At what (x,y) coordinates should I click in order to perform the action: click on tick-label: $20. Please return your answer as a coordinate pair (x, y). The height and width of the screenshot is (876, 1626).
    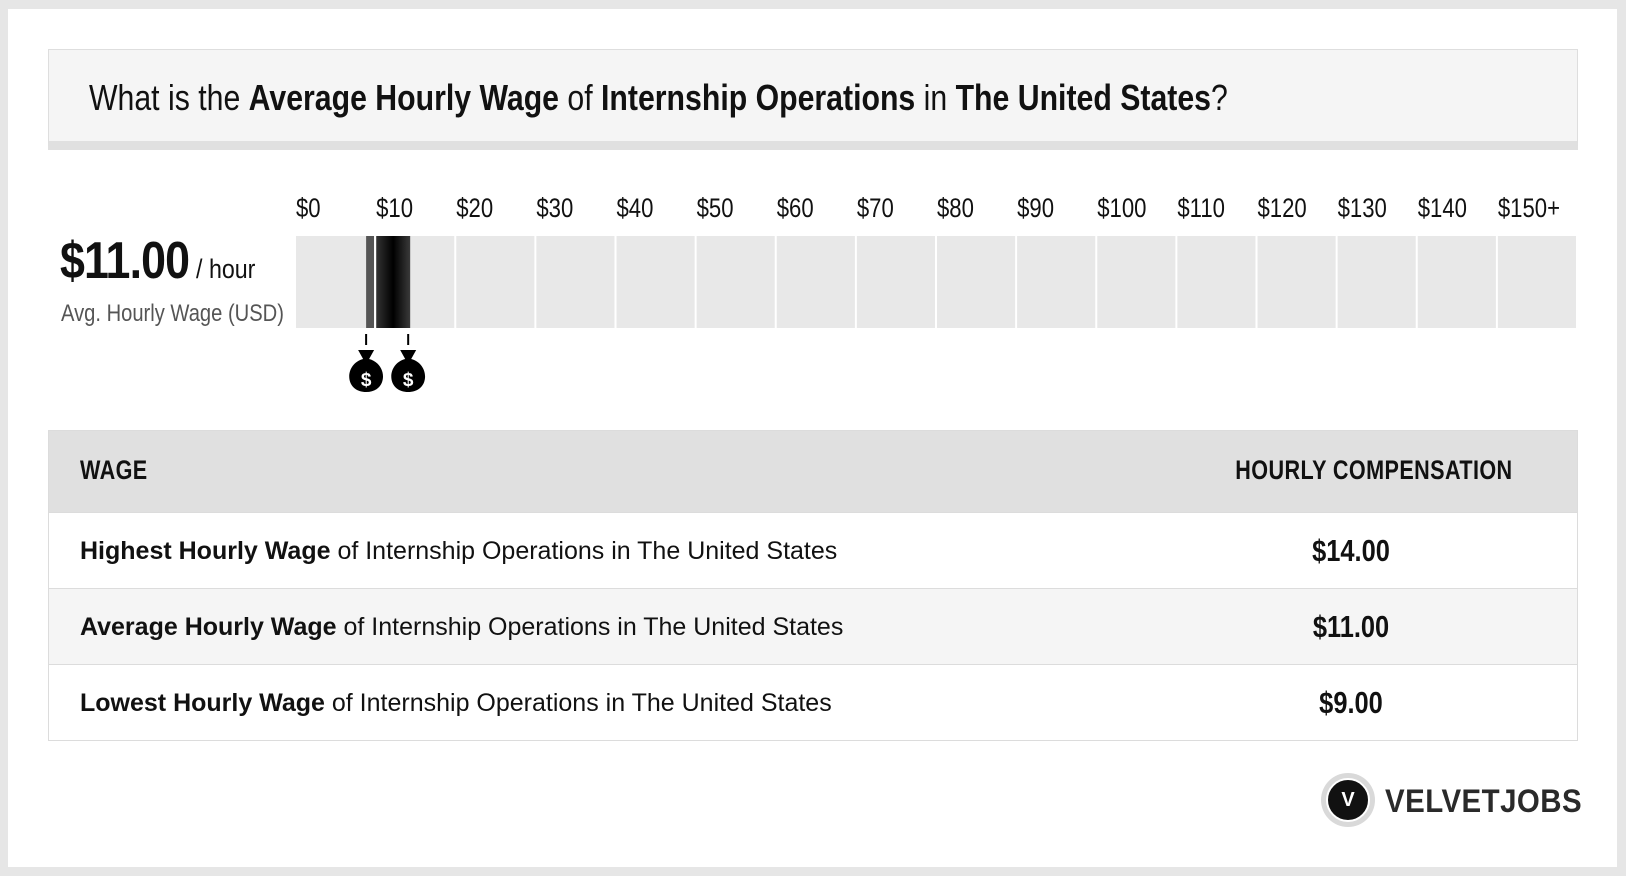
    Looking at the image, I should click on (474, 209).